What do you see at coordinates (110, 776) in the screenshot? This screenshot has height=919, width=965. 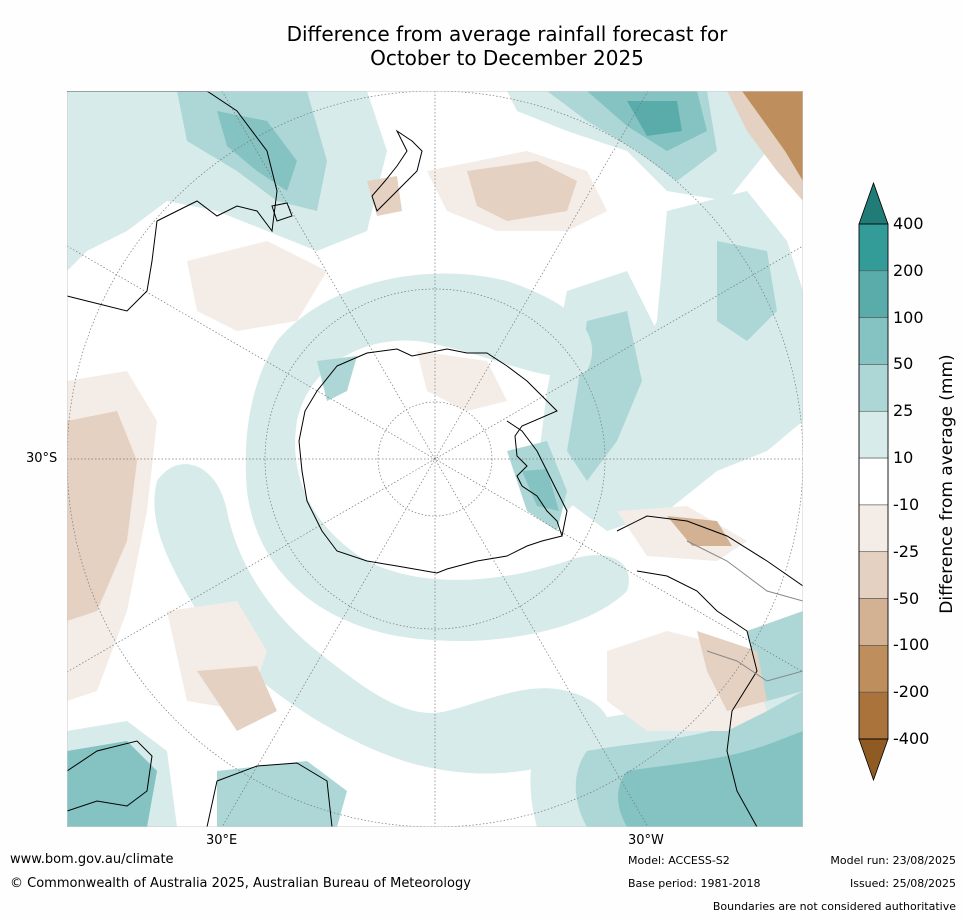 I see `africa-coastline` at bounding box center [110, 776].